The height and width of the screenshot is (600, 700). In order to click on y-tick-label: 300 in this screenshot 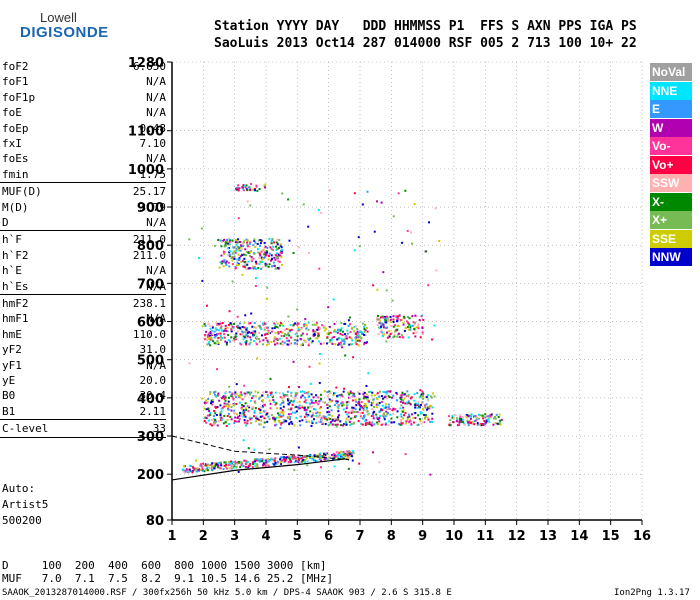, I will do `click(150, 437)`.